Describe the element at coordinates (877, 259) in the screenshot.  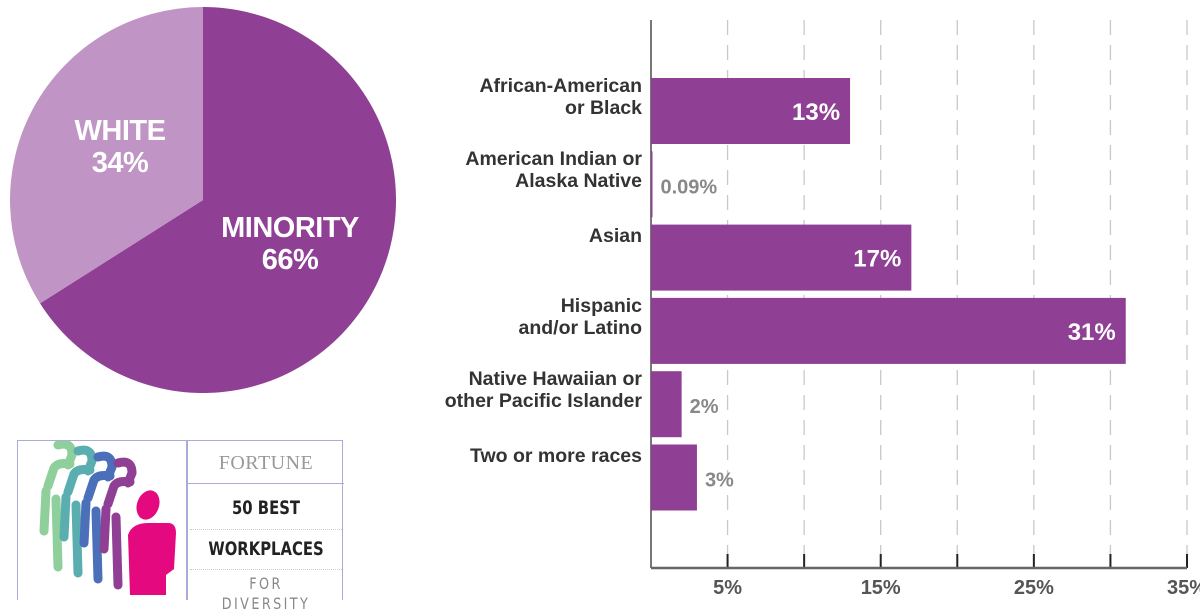
I see `bar-value-label: 17%` at that location.